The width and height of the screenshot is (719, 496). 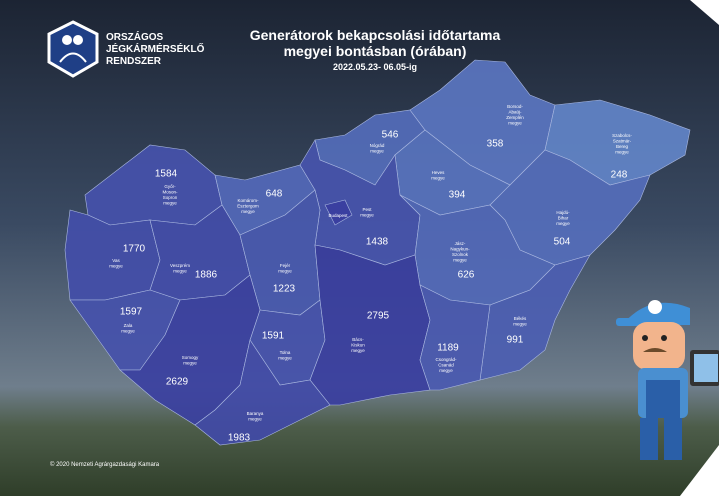 What do you see at coordinates (515, 106) in the screenshot?
I see `county-name: Borsod-` at bounding box center [515, 106].